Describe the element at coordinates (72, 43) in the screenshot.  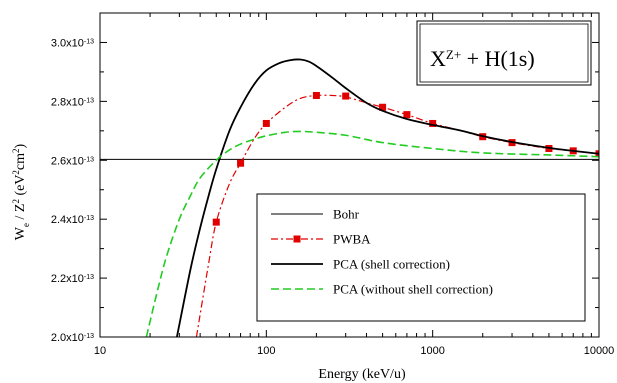
I see `y-tick-label: 3.0x10⁻¹³` at that location.